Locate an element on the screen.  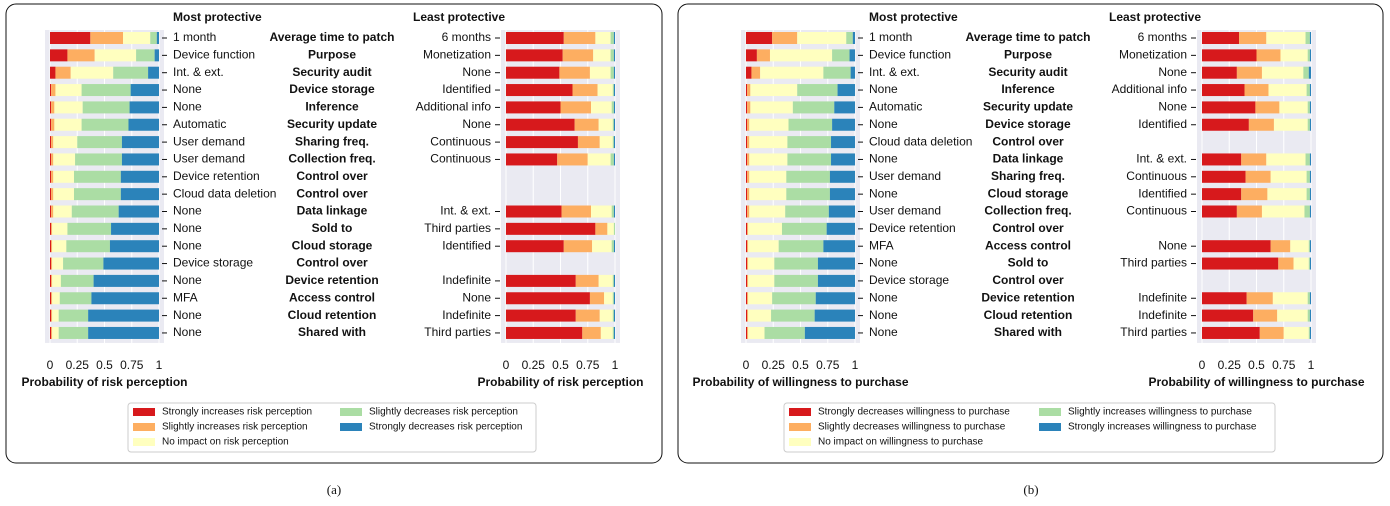
legend-label: No impact on willingness to purchase is located at coordinates (901, 442).